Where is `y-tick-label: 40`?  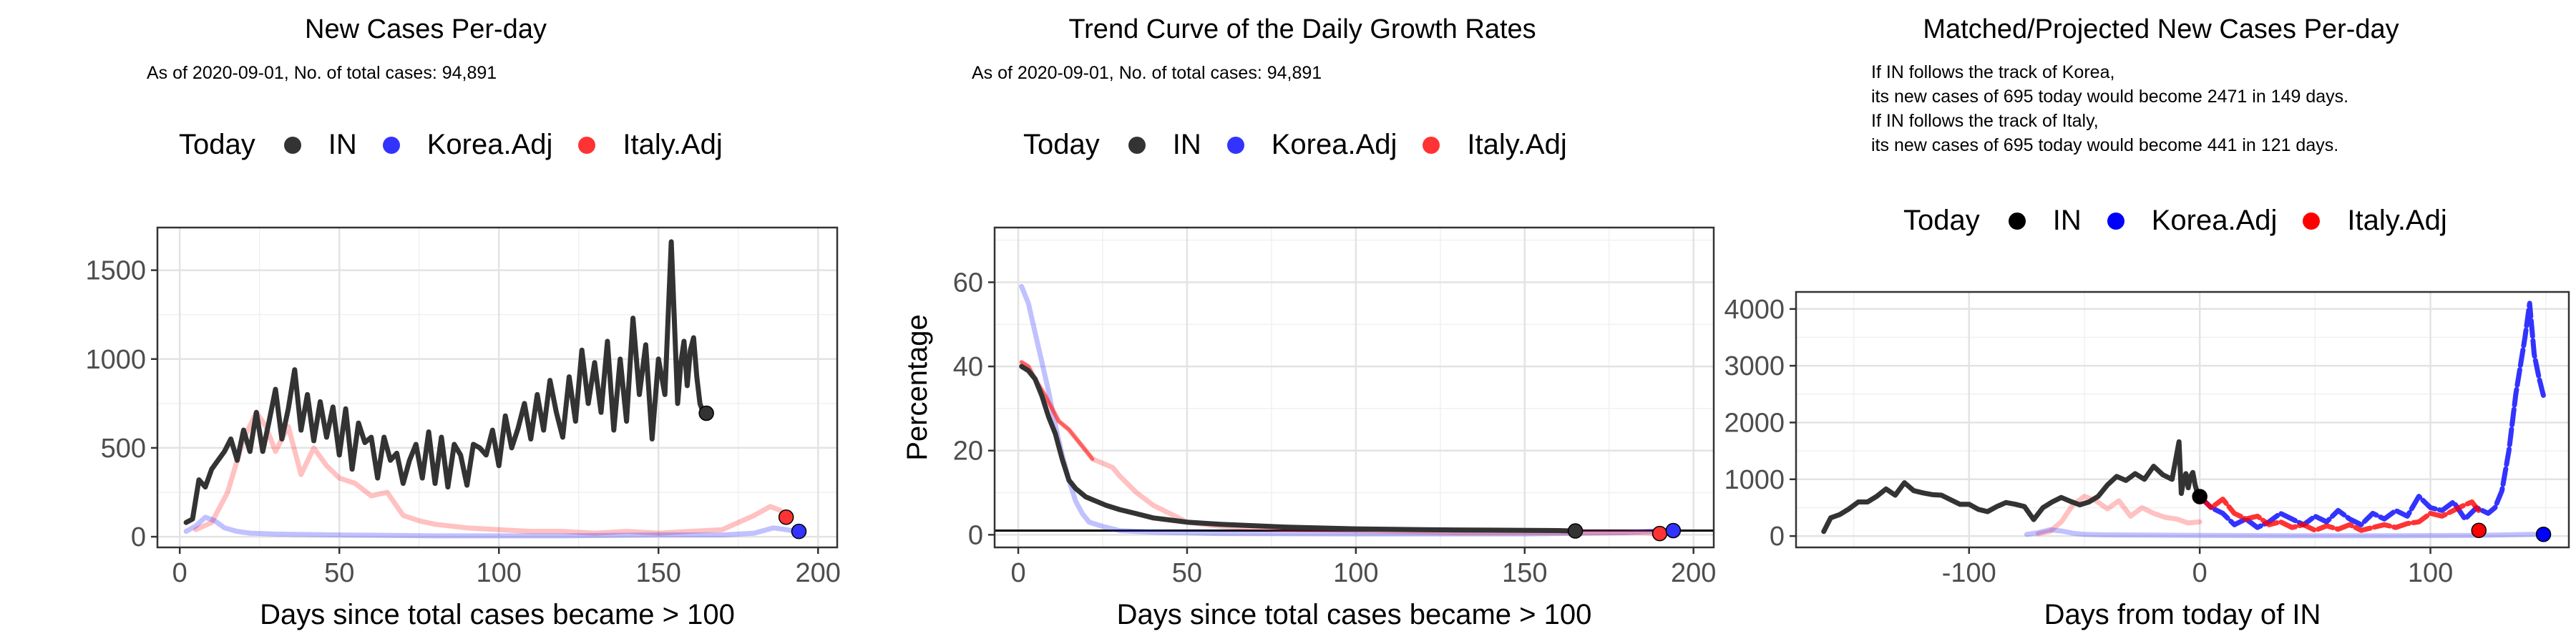 y-tick-label: 40 is located at coordinates (968, 367).